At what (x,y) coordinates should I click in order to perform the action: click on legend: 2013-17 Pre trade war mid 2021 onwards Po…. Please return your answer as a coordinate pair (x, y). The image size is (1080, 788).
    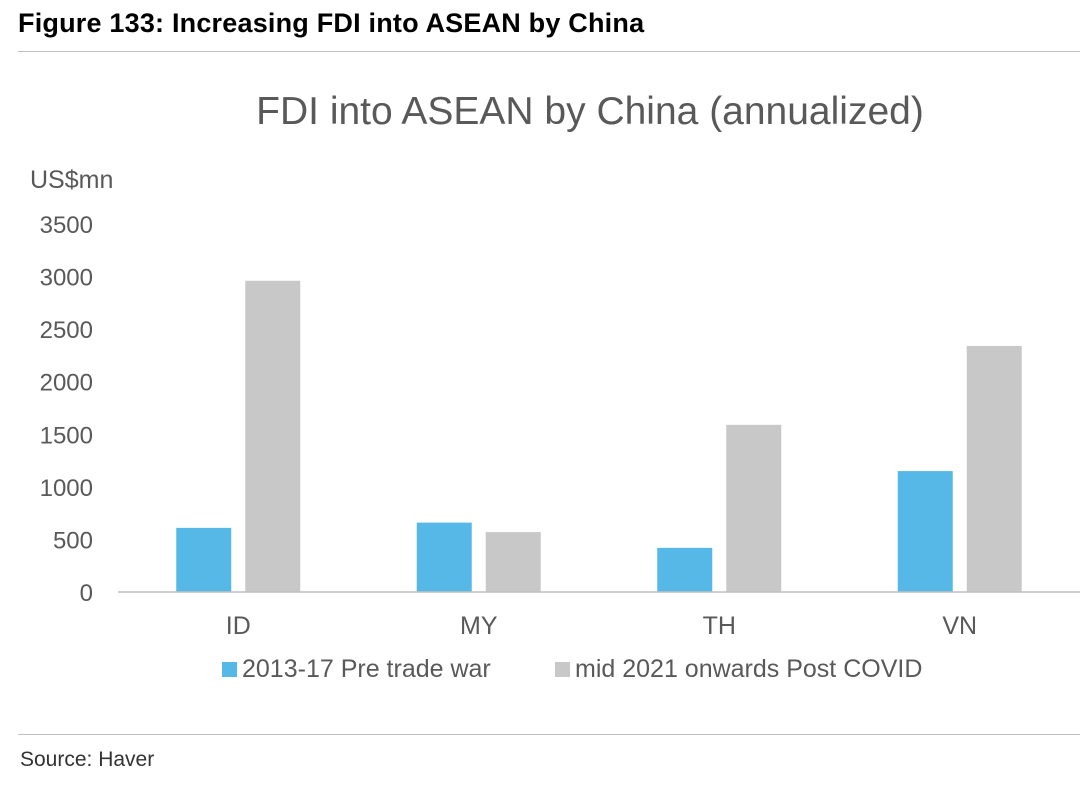
    Looking at the image, I should click on (572, 669).